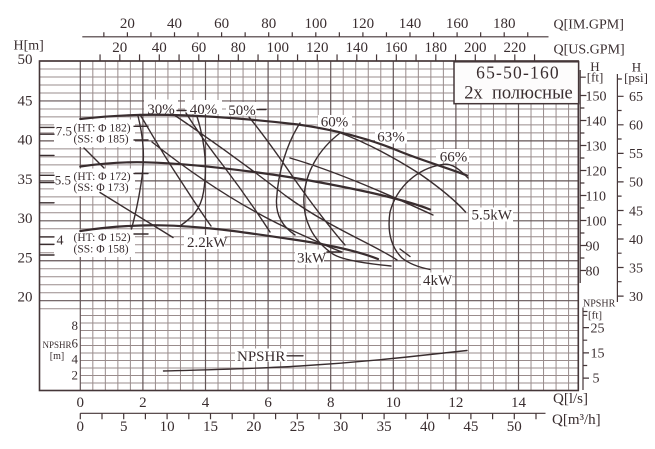 This screenshot has height=449, width=655. Describe the element at coordinates (102, 177) in the screenshot. I see `svg-text: (HT: Φ 172)` at that location.